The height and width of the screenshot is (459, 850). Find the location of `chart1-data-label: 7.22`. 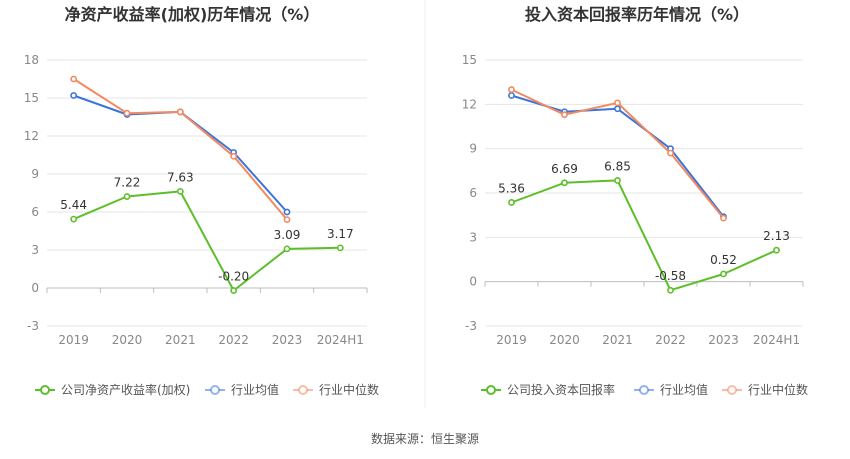

chart1-data-label: 7.22 is located at coordinates (127, 183).